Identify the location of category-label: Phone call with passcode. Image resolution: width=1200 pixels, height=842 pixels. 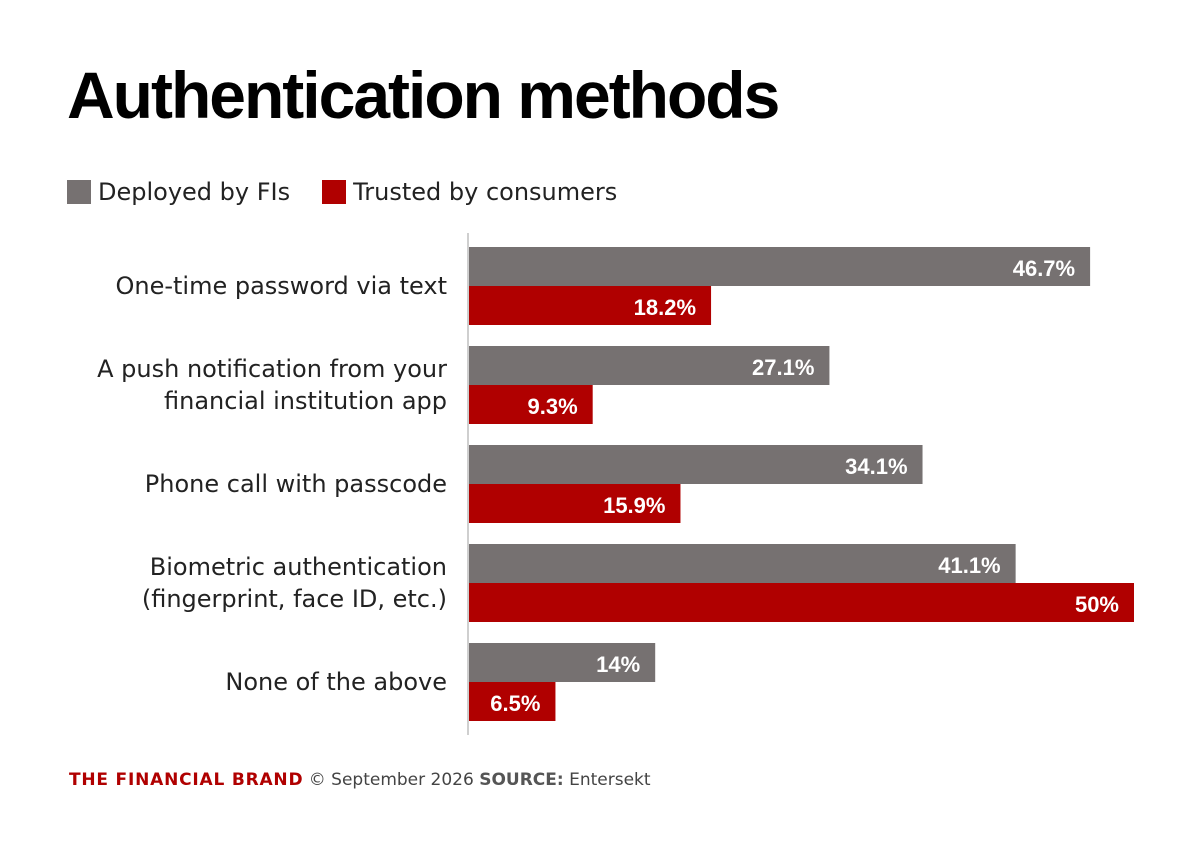
(296, 484).